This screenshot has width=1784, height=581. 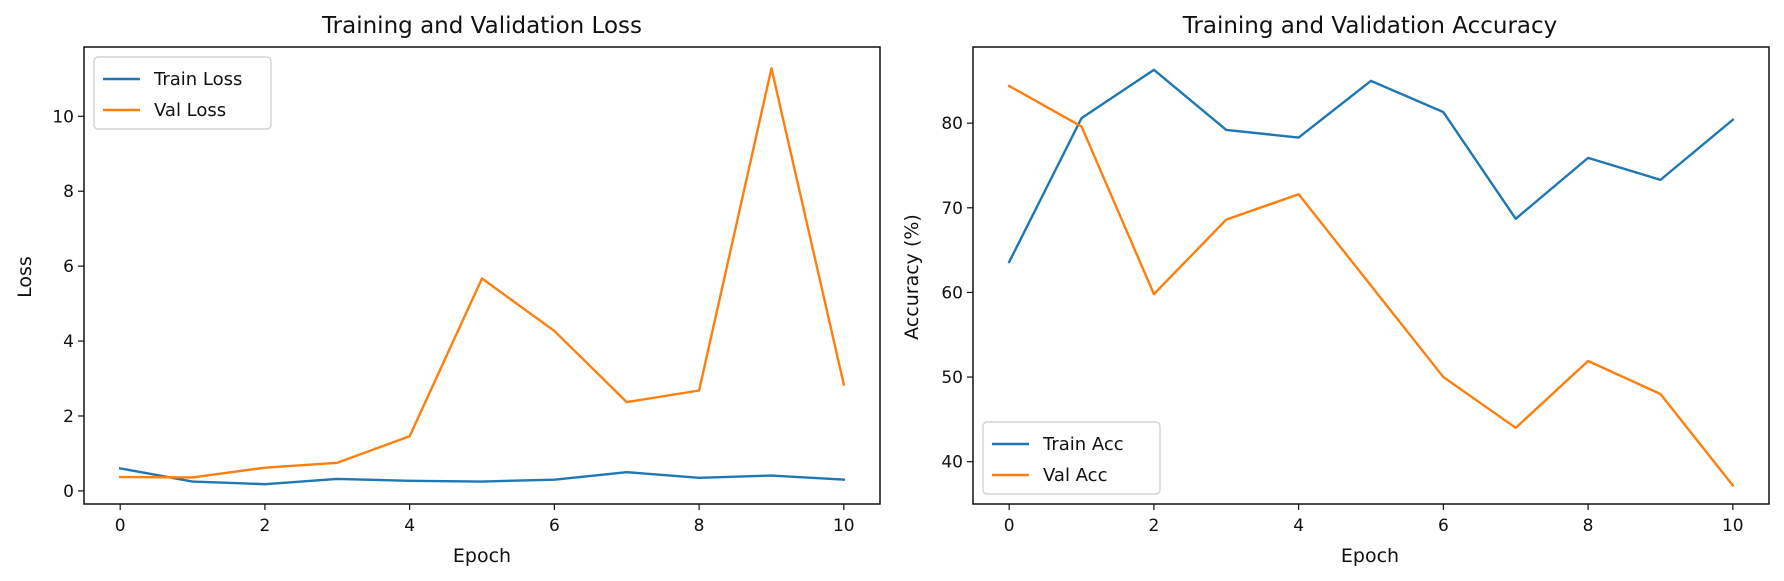 I want to click on accuracy-ytick-label: 40, so click(x=952, y=463).